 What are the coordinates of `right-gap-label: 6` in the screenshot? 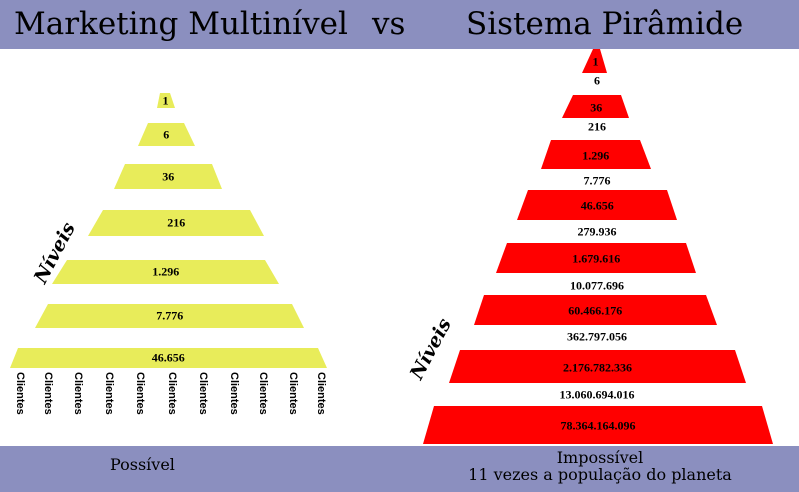 It's located at (597, 80).